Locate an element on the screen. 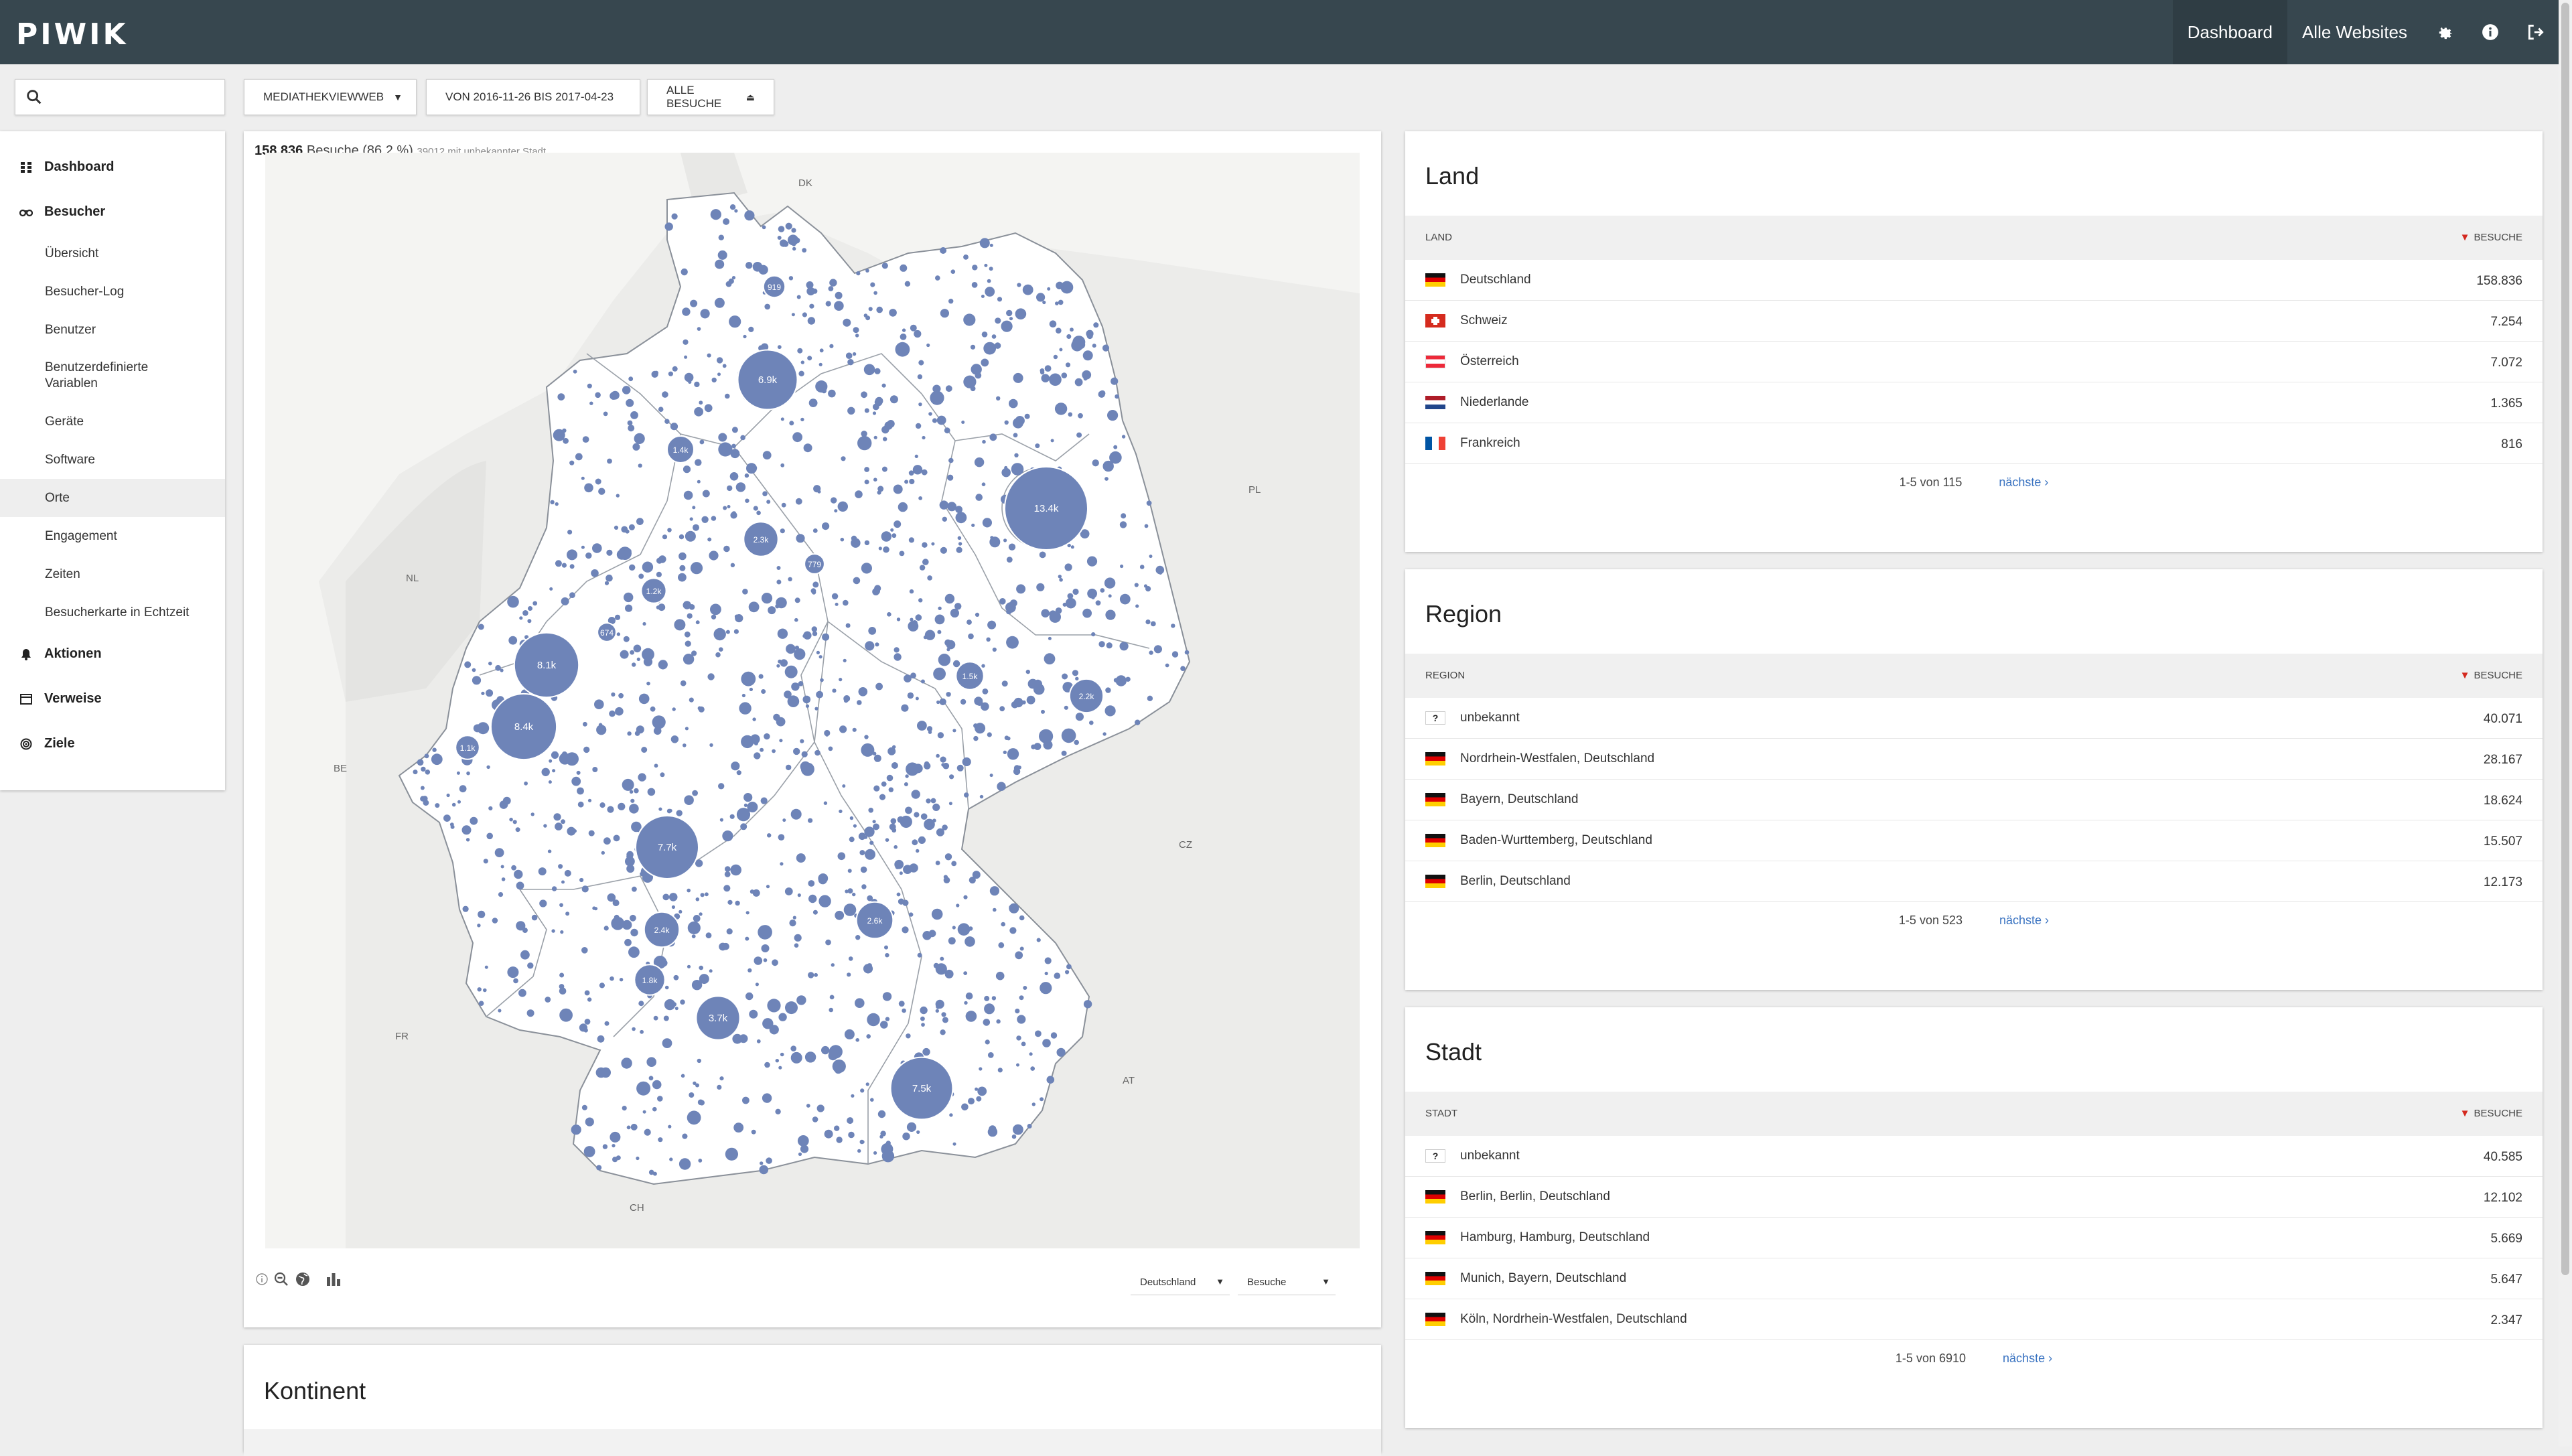 The width and height of the screenshot is (2572, 1456). stadt-next-link: nächste › is located at coordinates (2028, 1358).